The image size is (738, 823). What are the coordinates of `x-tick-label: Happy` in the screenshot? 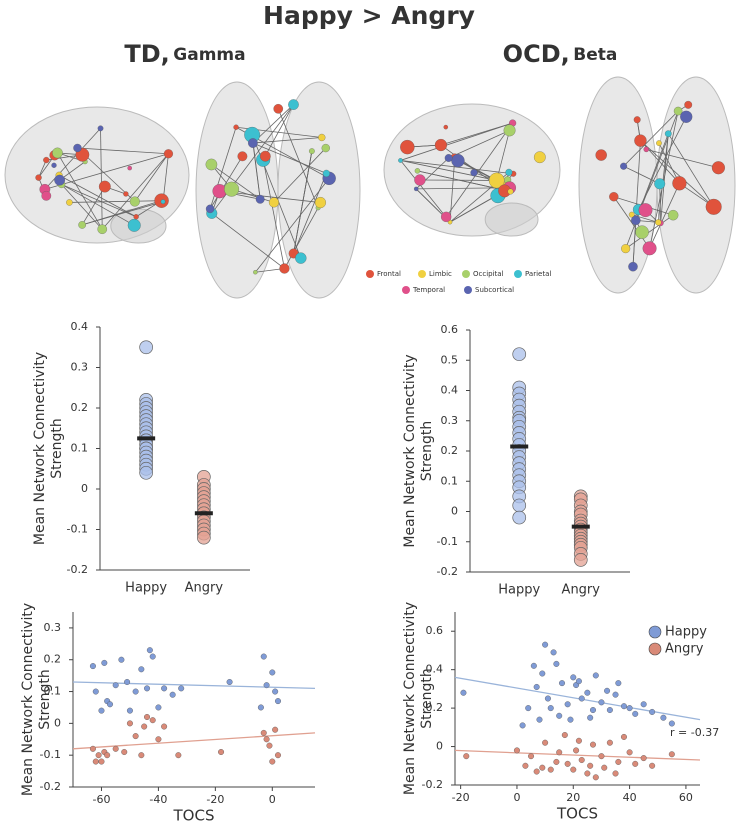 It's located at (146, 588).